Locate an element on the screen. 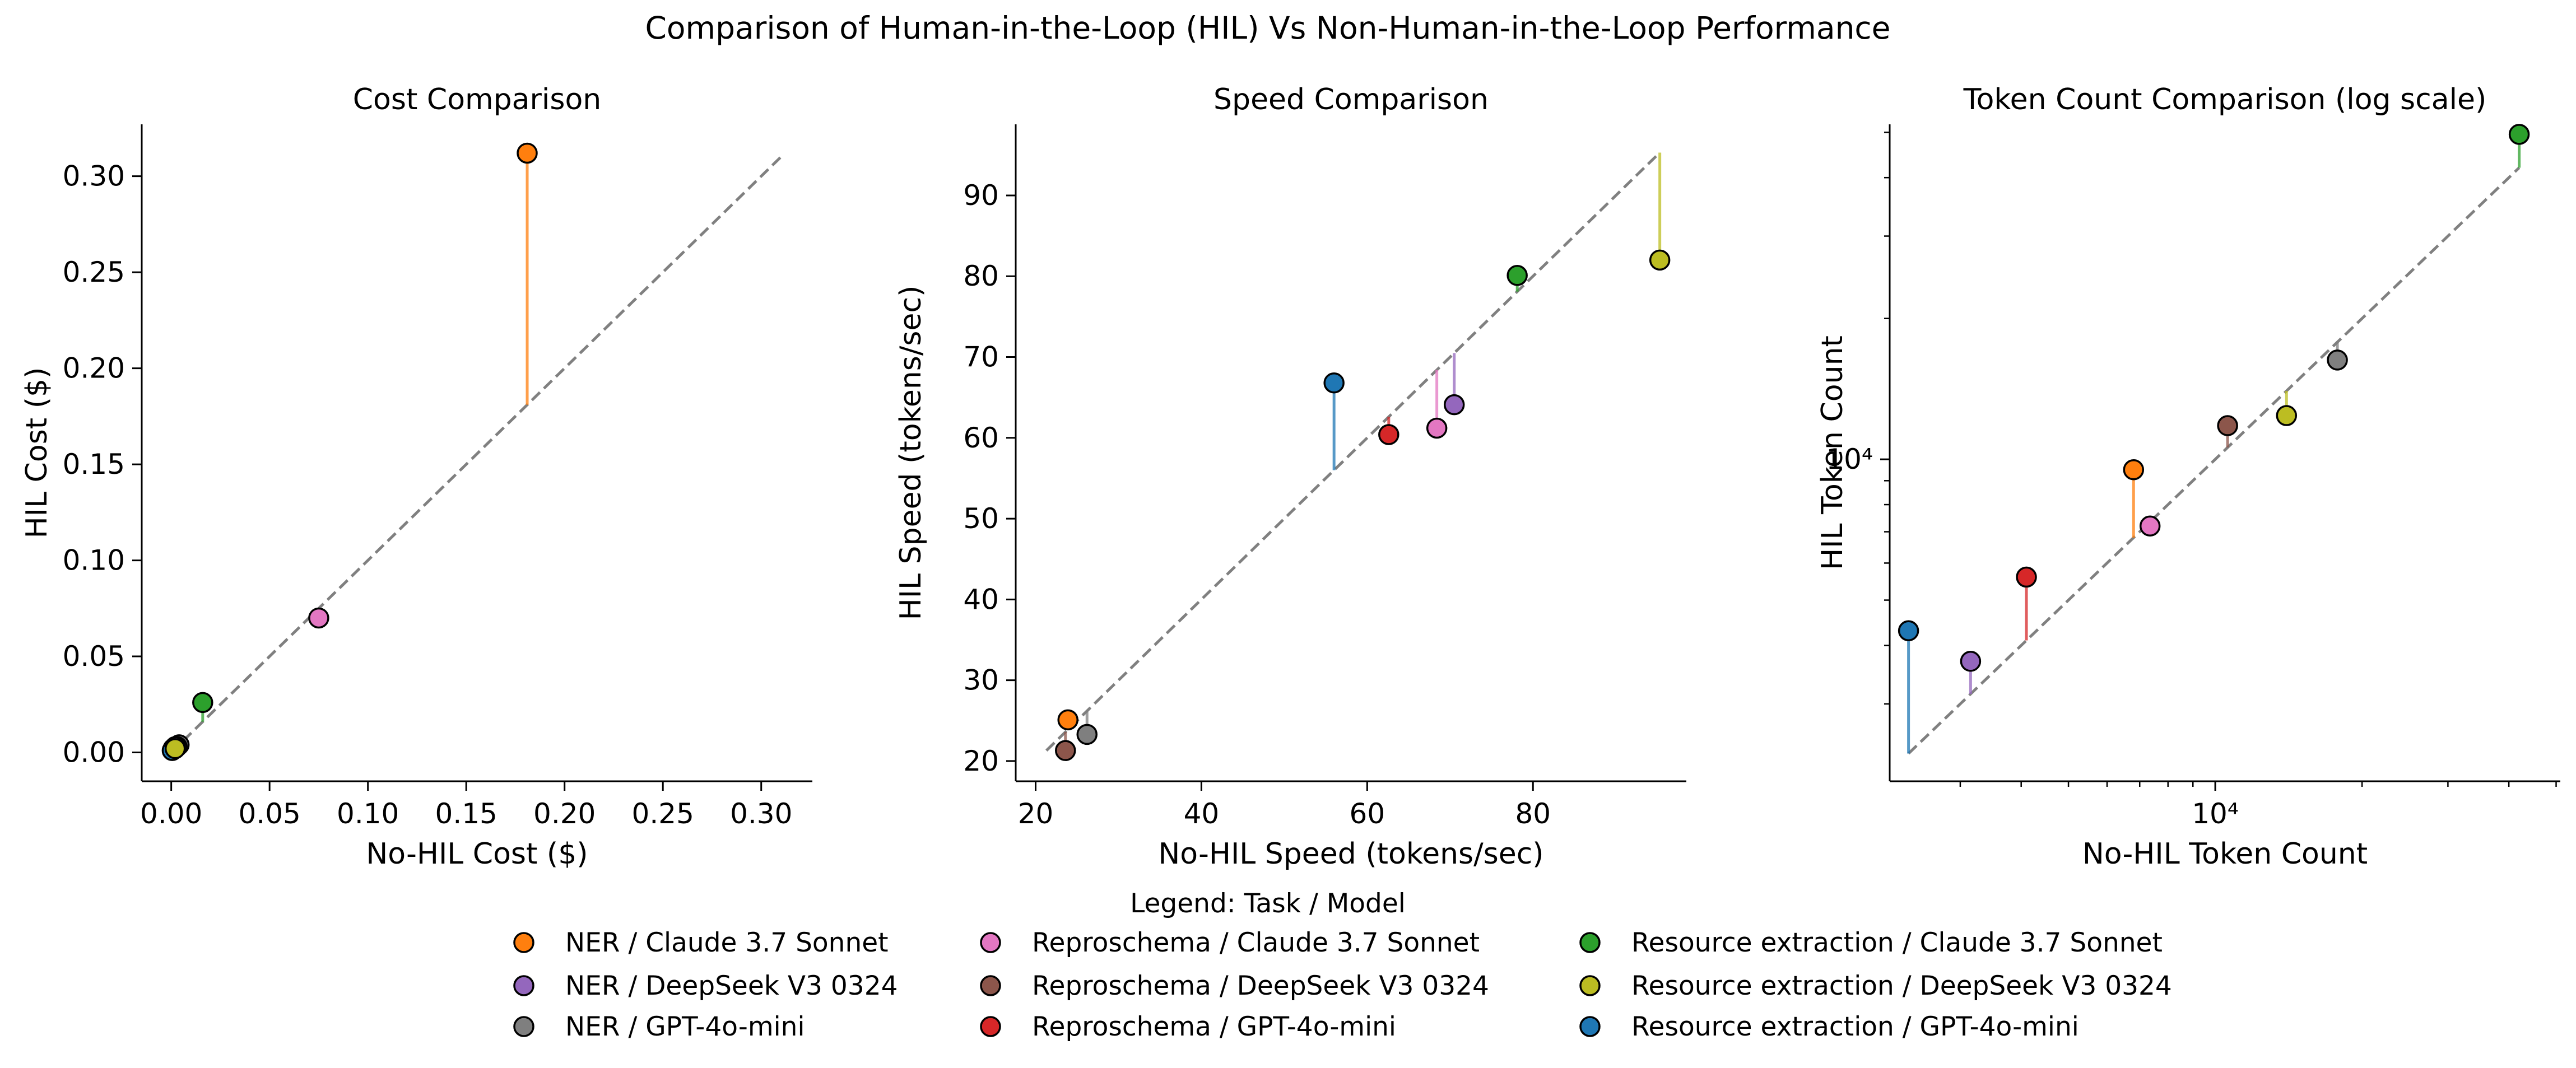  y-tick-label: 70 is located at coordinates (981, 357).